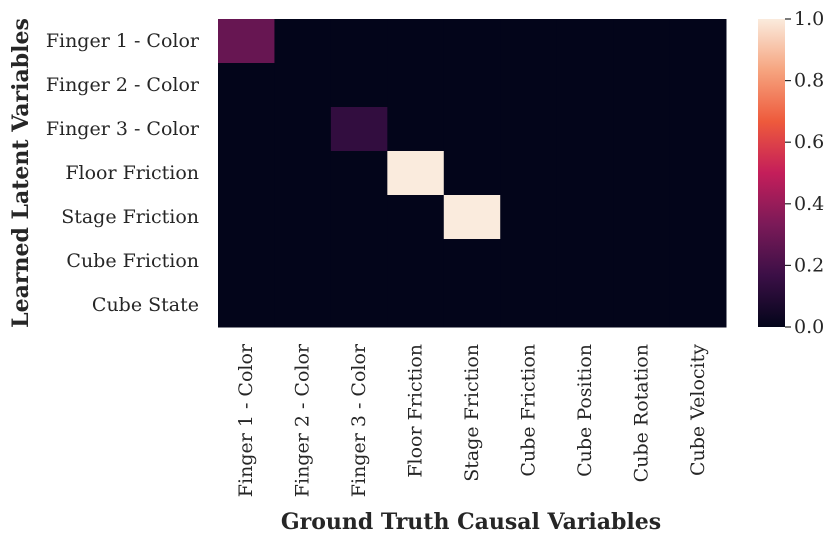 The image size is (830, 545). I want to click on x-axis-title: Ground Truth Causal Variables, so click(471, 522).